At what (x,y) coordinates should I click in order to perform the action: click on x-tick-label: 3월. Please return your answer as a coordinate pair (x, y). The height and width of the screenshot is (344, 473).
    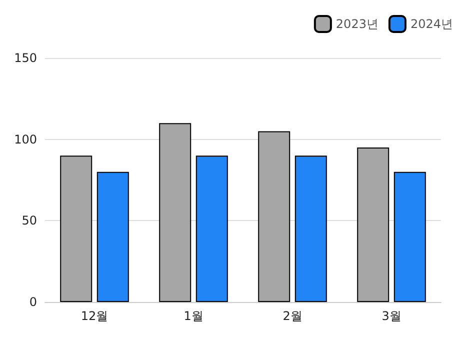
    Looking at the image, I should click on (392, 316).